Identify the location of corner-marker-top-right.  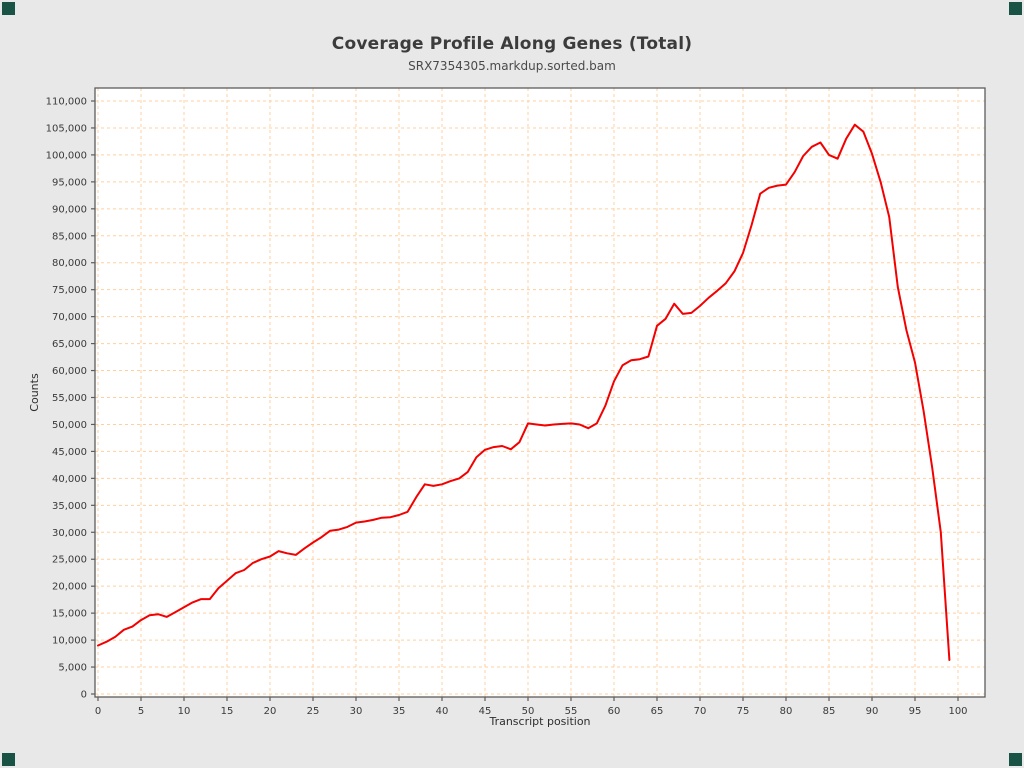
(1015, 8).